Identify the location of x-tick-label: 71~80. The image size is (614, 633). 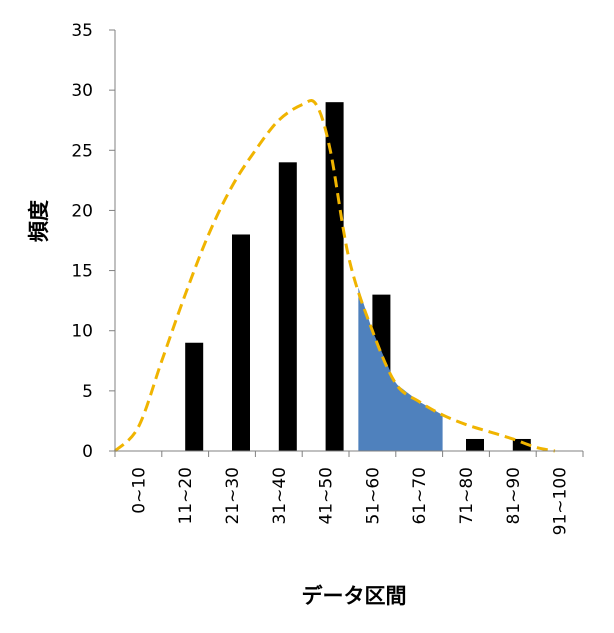
(467, 496).